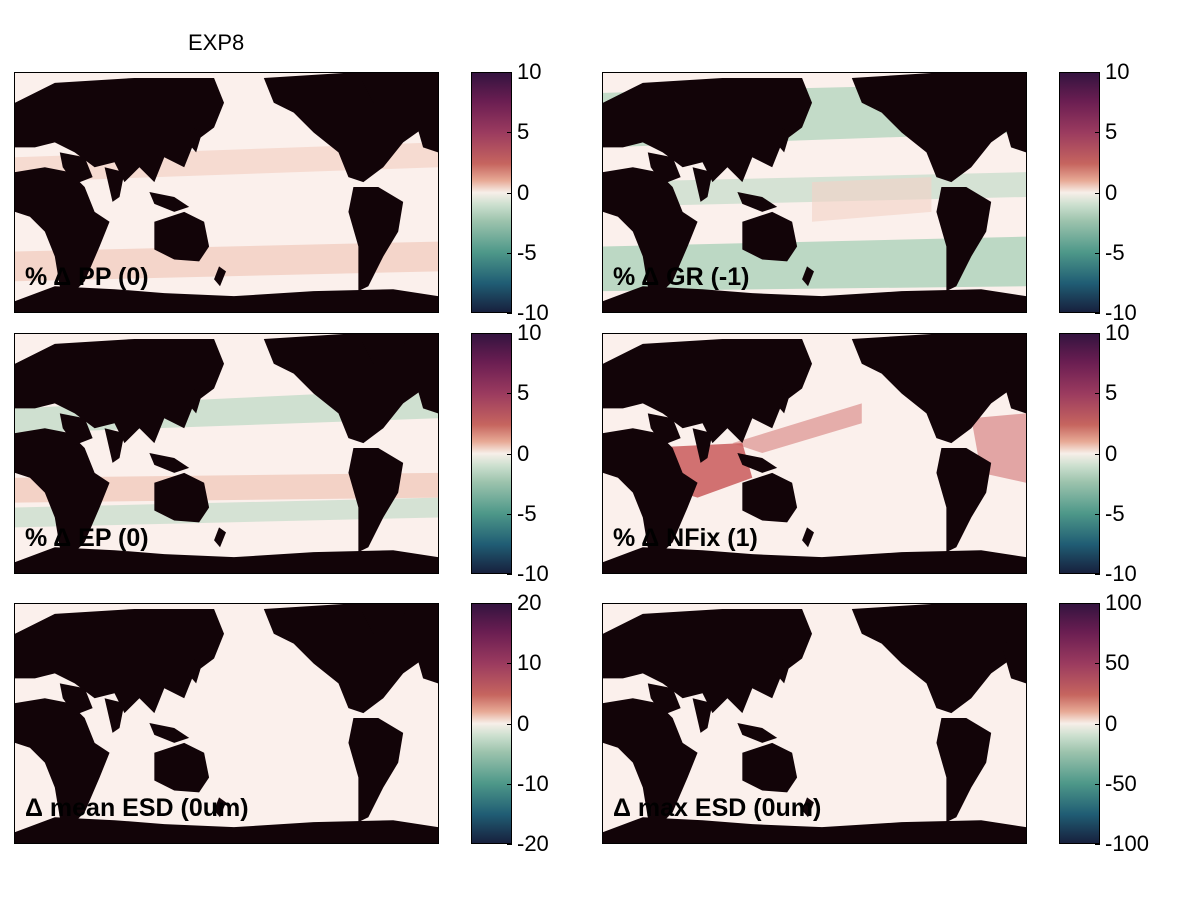 This screenshot has height=900, width=1200. Describe the element at coordinates (87, 277) in the screenshot. I see `panel-label: % Δ PP (0)` at that location.